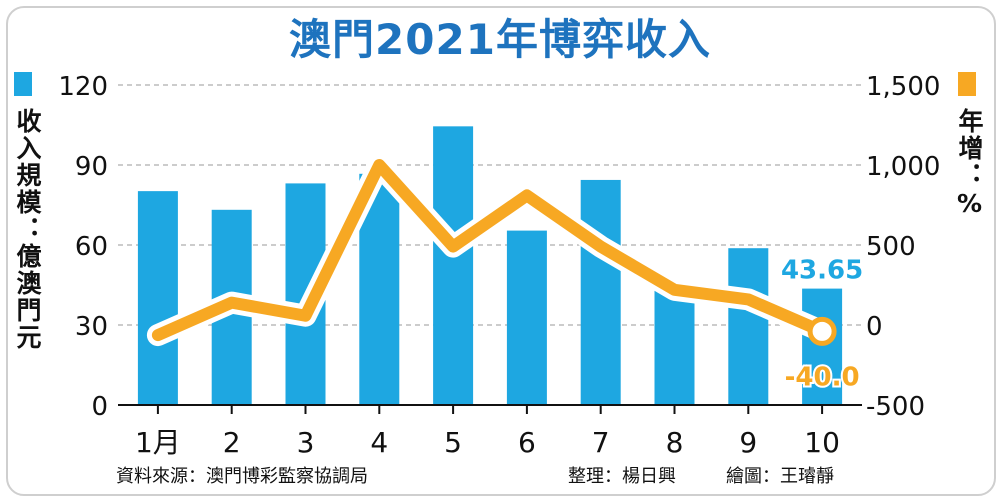 This screenshot has width=1000, height=500. What do you see at coordinates (822, 331) in the screenshot?
I see `line-end-marker` at bounding box center [822, 331].